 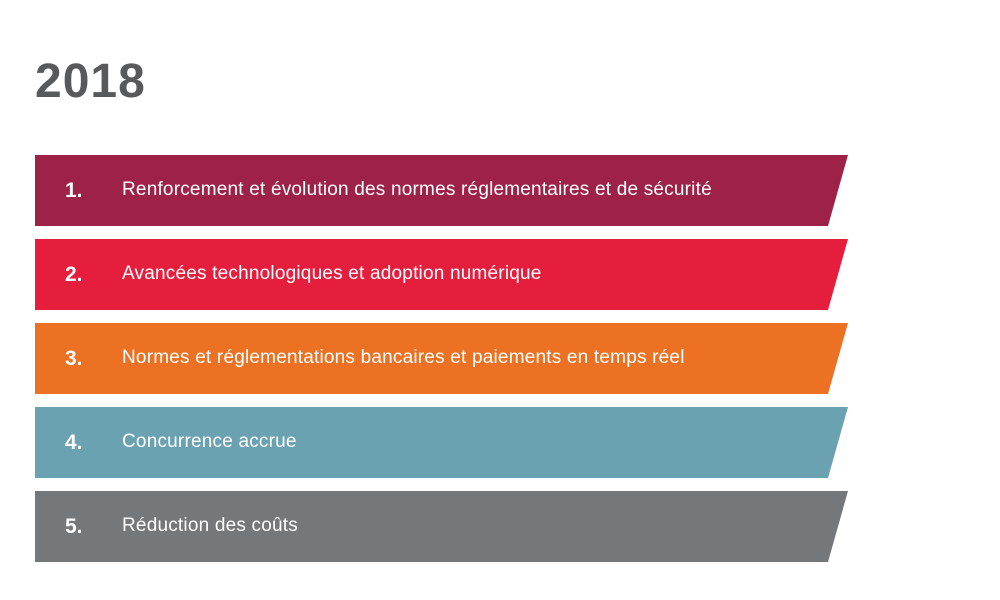 I want to click on list-item-number: 5., so click(x=74, y=526).